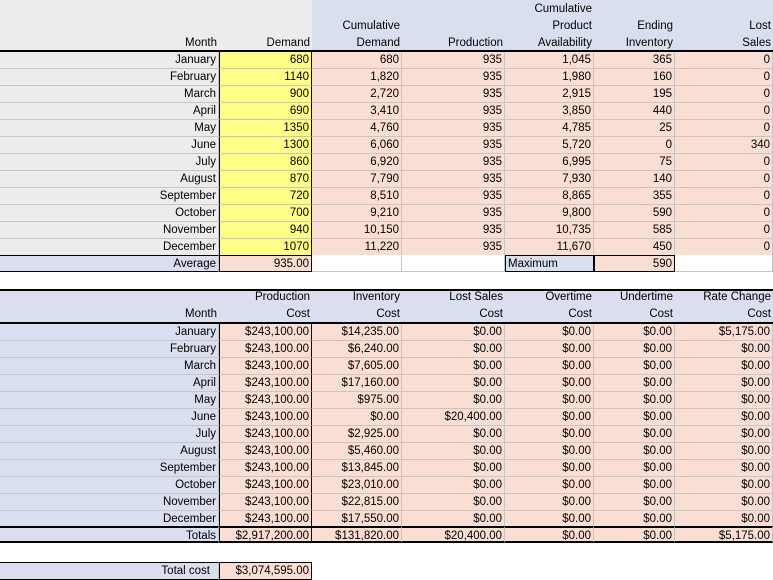 Image resolution: width=773 pixels, height=580 pixels. What do you see at coordinates (357, 349) in the screenshot?
I see `inventory-cost-cell: $6,240.00` at bounding box center [357, 349].